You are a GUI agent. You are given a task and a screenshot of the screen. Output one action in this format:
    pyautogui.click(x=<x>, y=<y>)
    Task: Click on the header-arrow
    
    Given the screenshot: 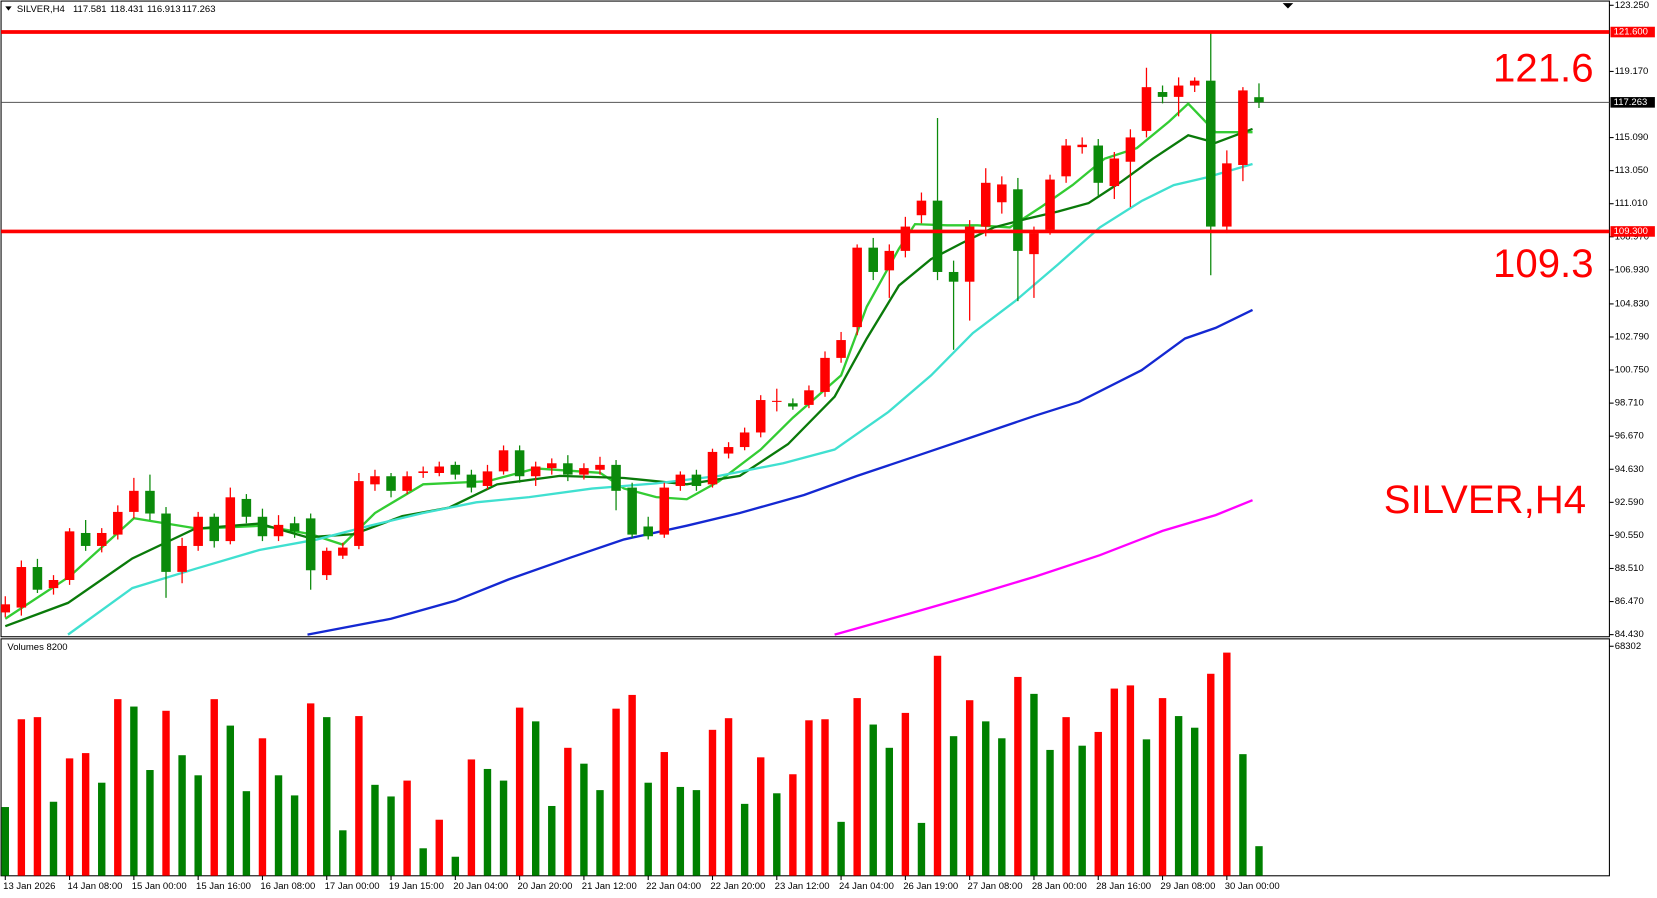 What is the action you would take?
    pyautogui.click(x=8, y=8)
    